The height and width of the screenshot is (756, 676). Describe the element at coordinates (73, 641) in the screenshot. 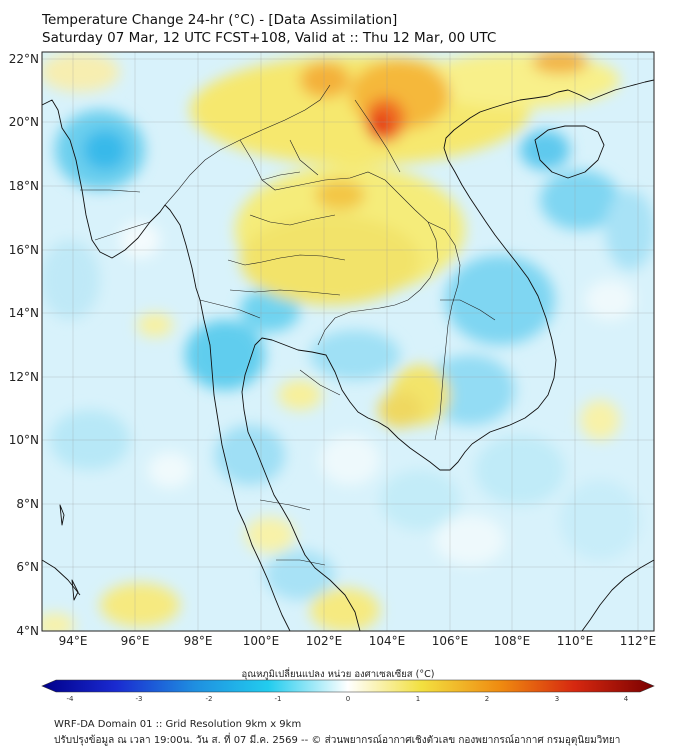

I see `lon-tick: 94°E` at that location.